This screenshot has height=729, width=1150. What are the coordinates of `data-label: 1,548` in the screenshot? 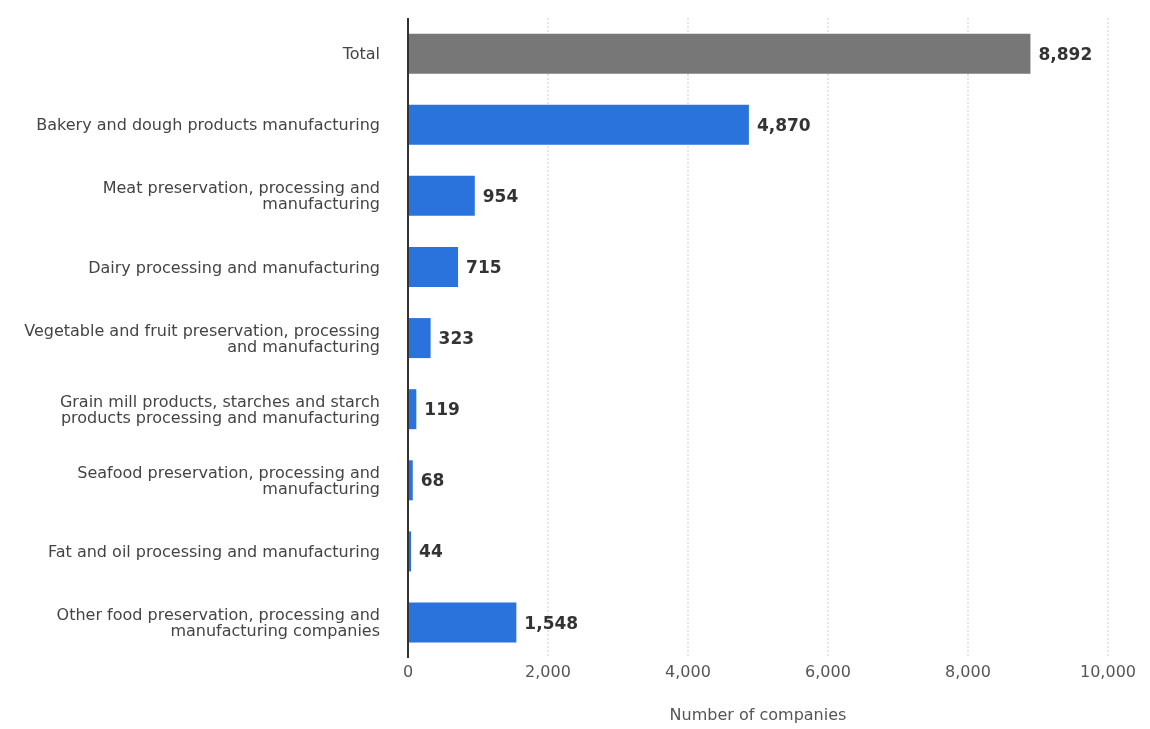 It's located at (551, 622).